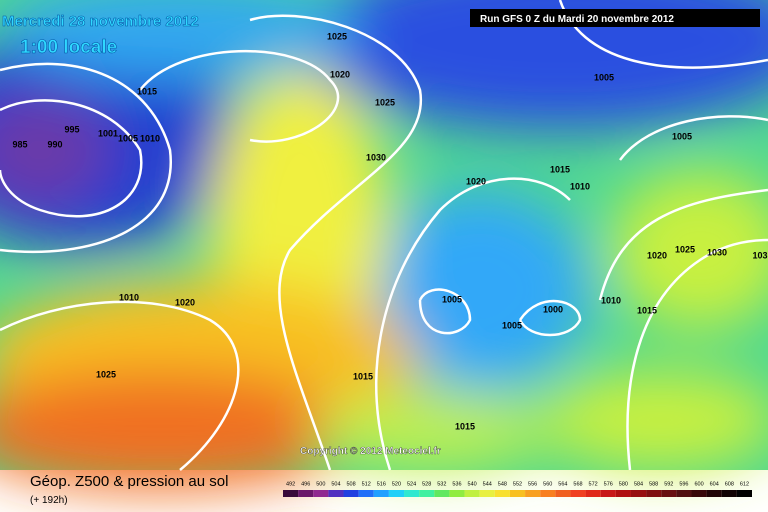  What do you see at coordinates (744, 484) in the screenshot?
I see `scale-label: 612` at bounding box center [744, 484].